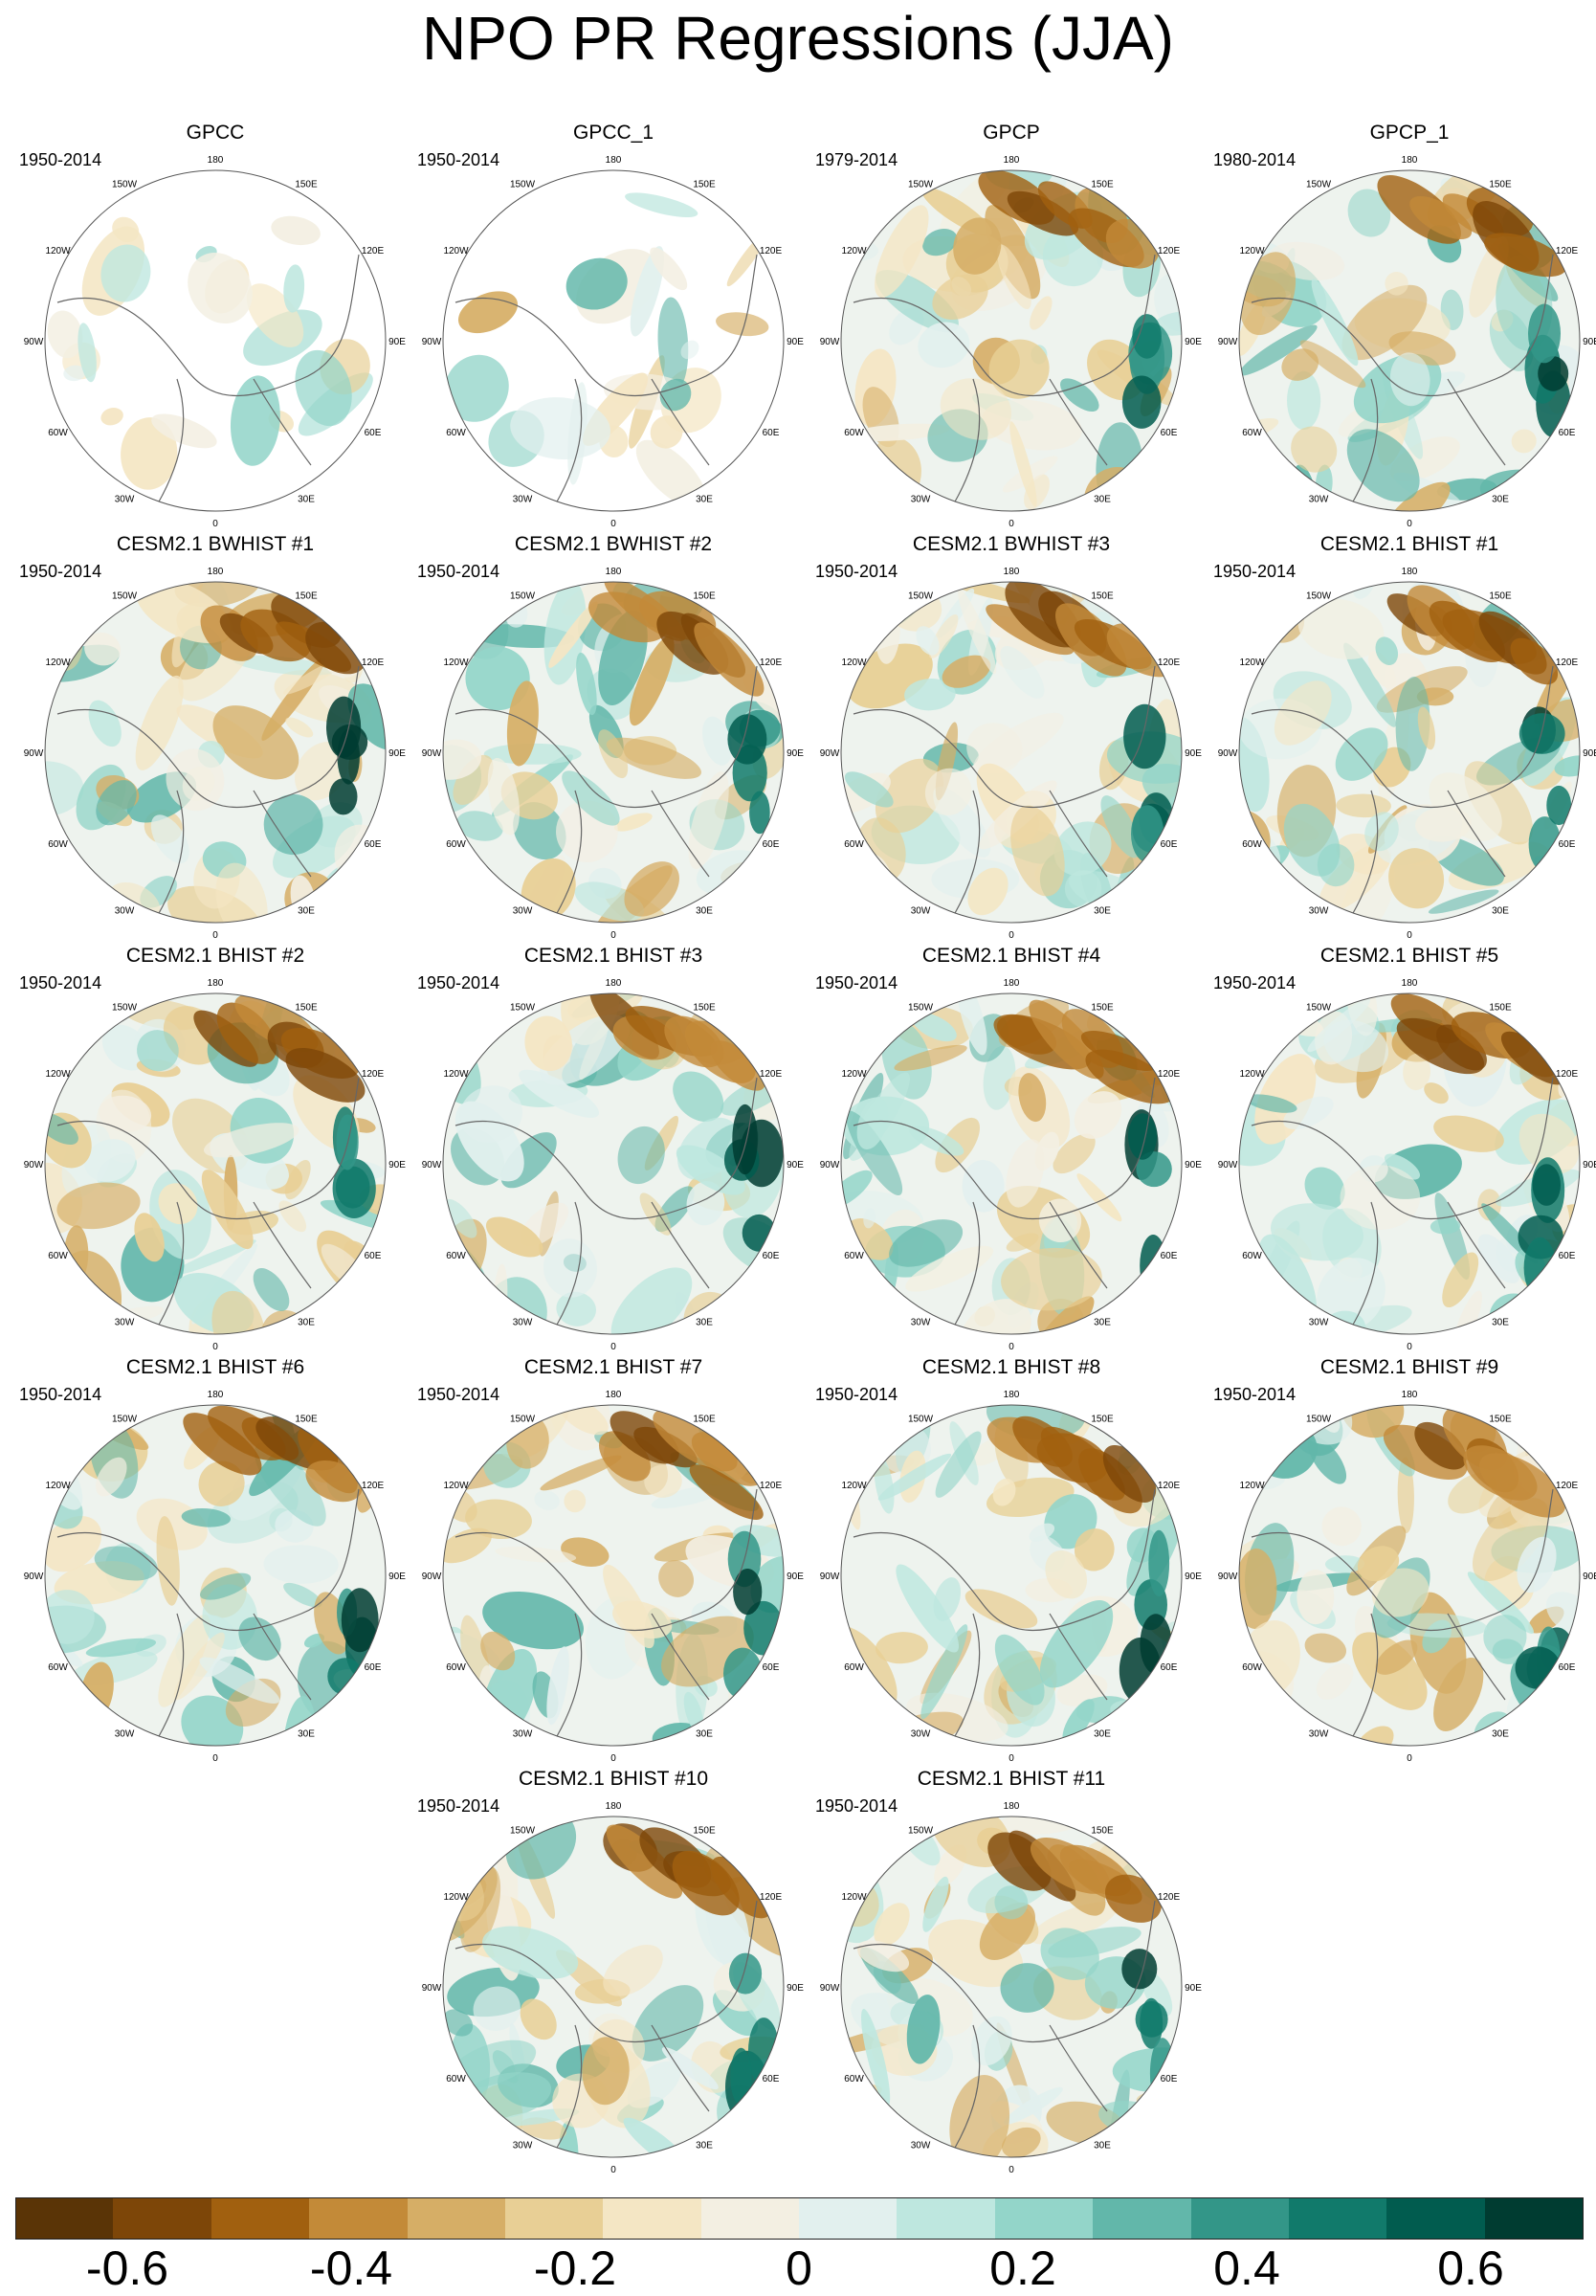 This screenshot has height=2296, width=1596. Describe the element at coordinates (613, 956) in the screenshot. I see `panel-title: CESM2.1 BHIST #3` at that location.